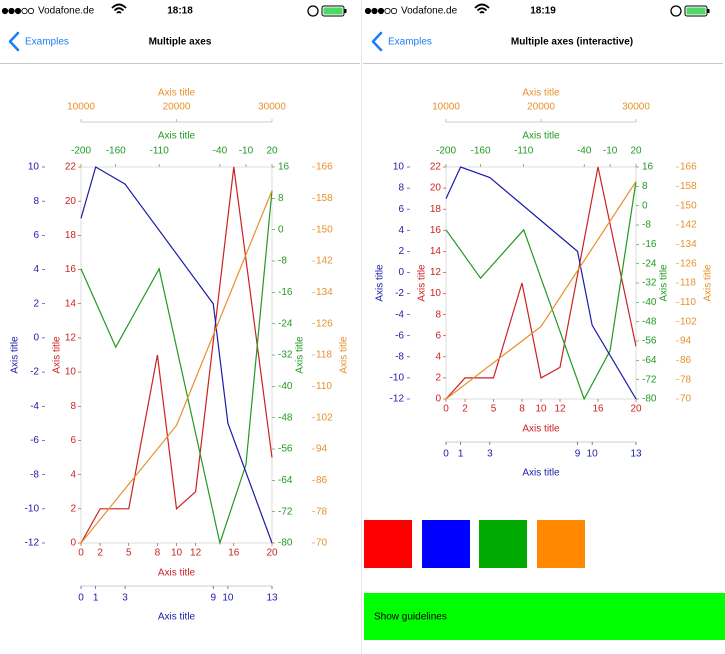 This screenshot has height=654, width=725. What do you see at coordinates (410, 617) in the screenshot?
I see `guidelines-button-label: Show guidelines` at bounding box center [410, 617].